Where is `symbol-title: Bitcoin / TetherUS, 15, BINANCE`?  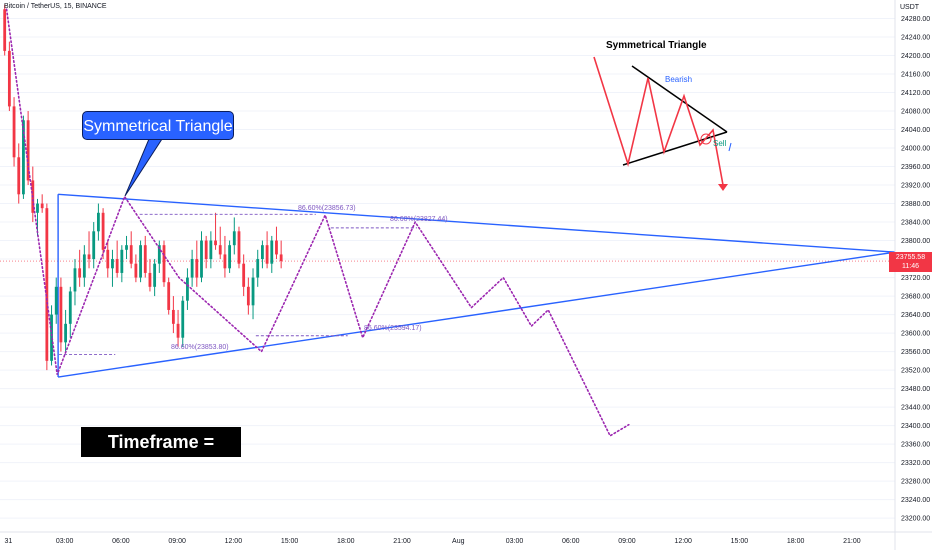 symbol-title: Bitcoin / TetherUS, 15, BINANCE is located at coordinates (55, 6).